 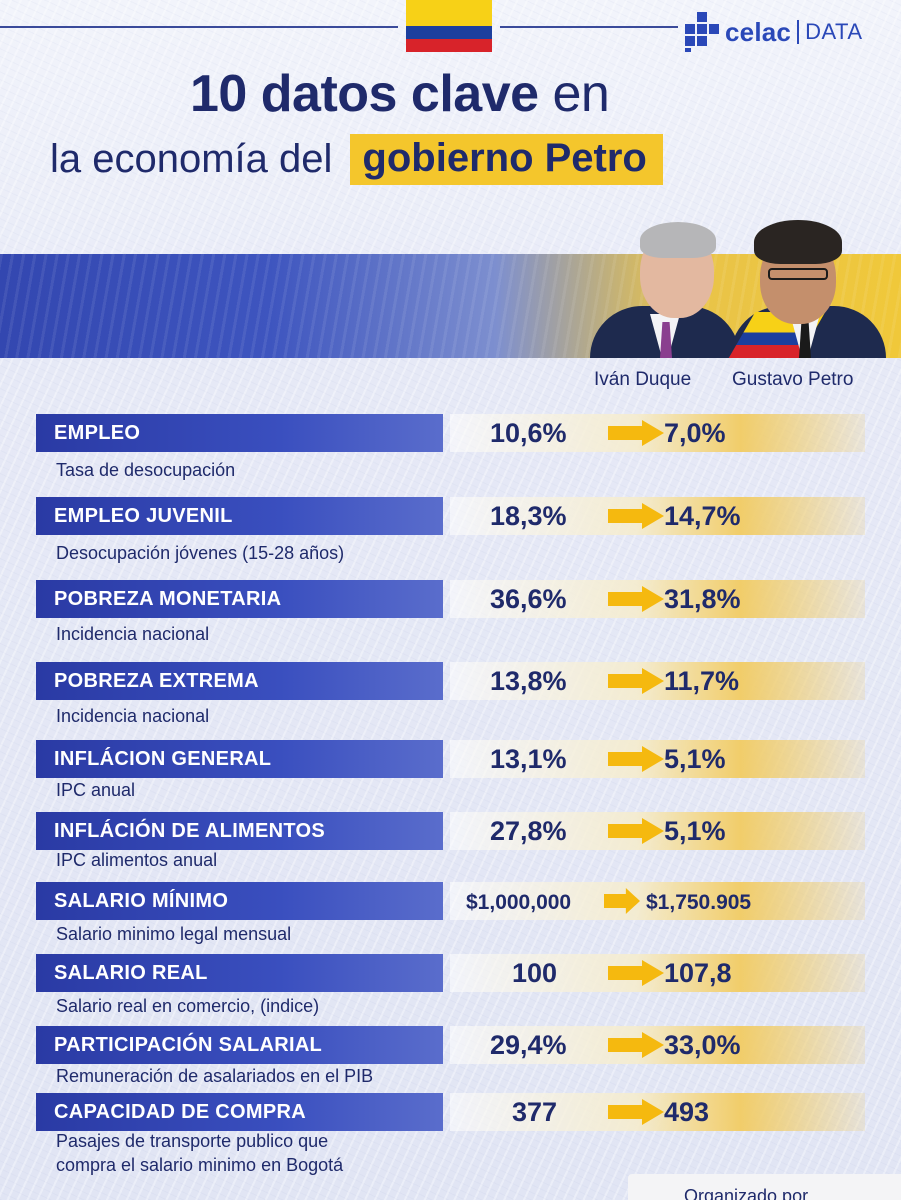 I want to click on stat-description: IPC anual, so click(x=96, y=790).